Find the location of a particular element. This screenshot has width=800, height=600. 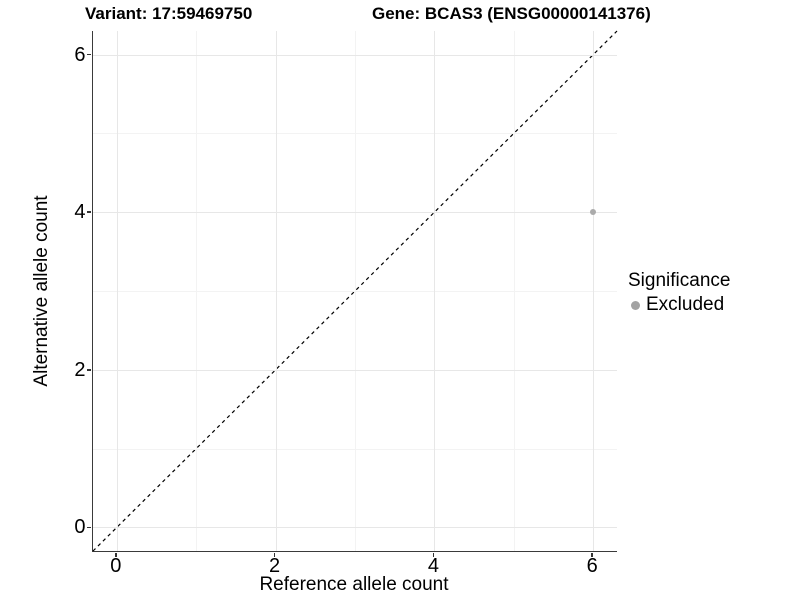

x-tick-label: 0 is located at coordinates (116, 566).